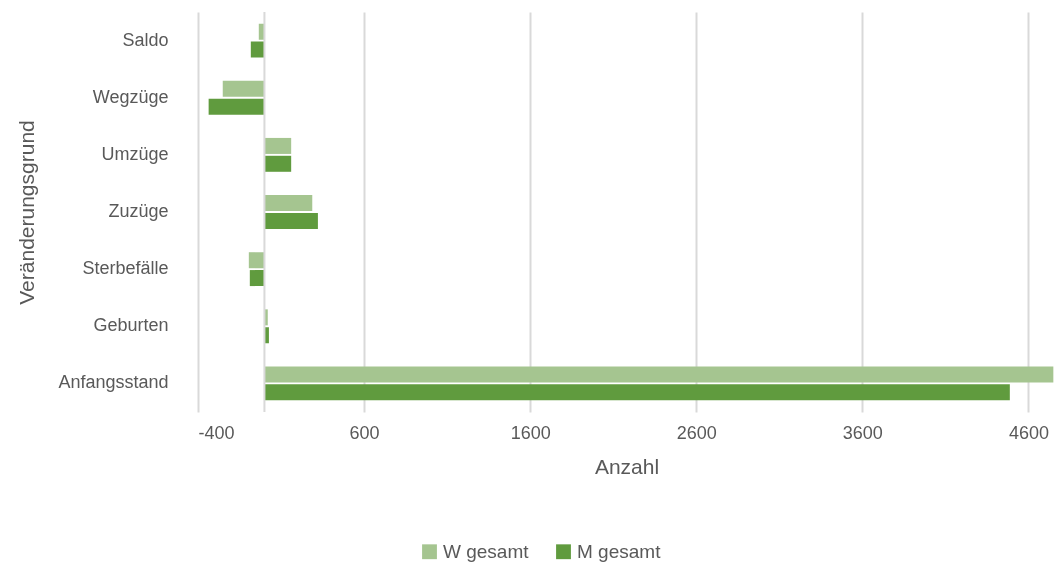 The image size is (1055, 569). Describe the element at coordinates (113, 382) in the screenshot. I see `y-tick-label: Anfangsstand` at that location.